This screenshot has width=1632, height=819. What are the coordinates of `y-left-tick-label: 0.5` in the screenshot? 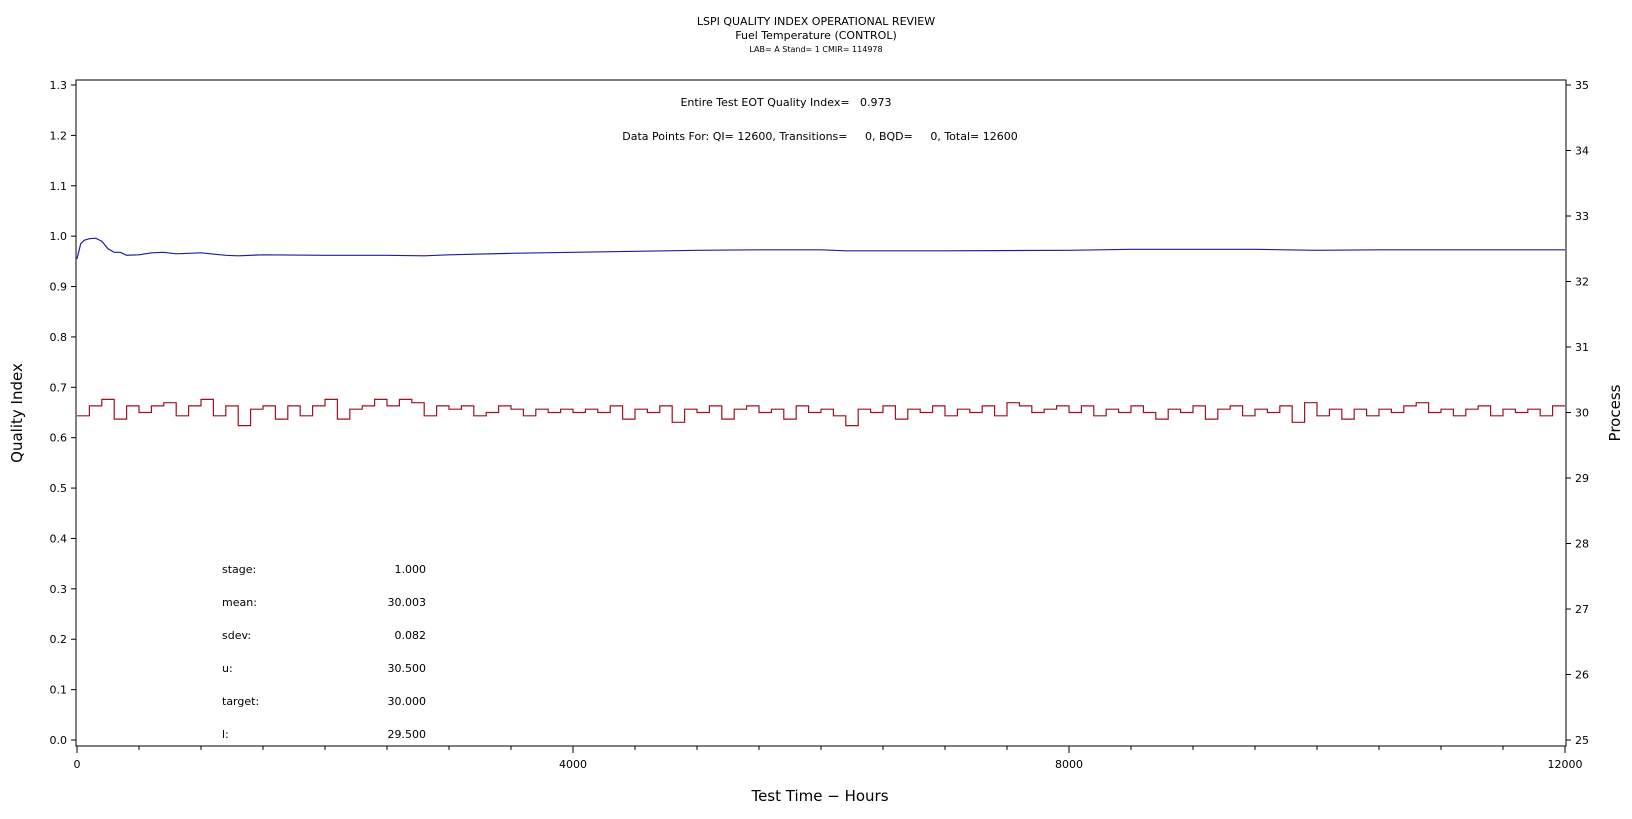 It's located at (59, 488).